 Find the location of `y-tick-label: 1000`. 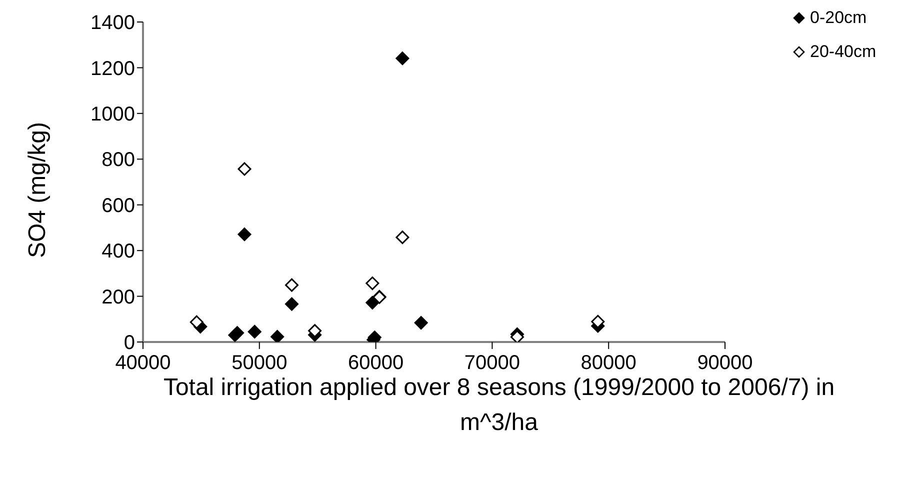

y-tick-label: 1000 is located at coordinates (112, 115).